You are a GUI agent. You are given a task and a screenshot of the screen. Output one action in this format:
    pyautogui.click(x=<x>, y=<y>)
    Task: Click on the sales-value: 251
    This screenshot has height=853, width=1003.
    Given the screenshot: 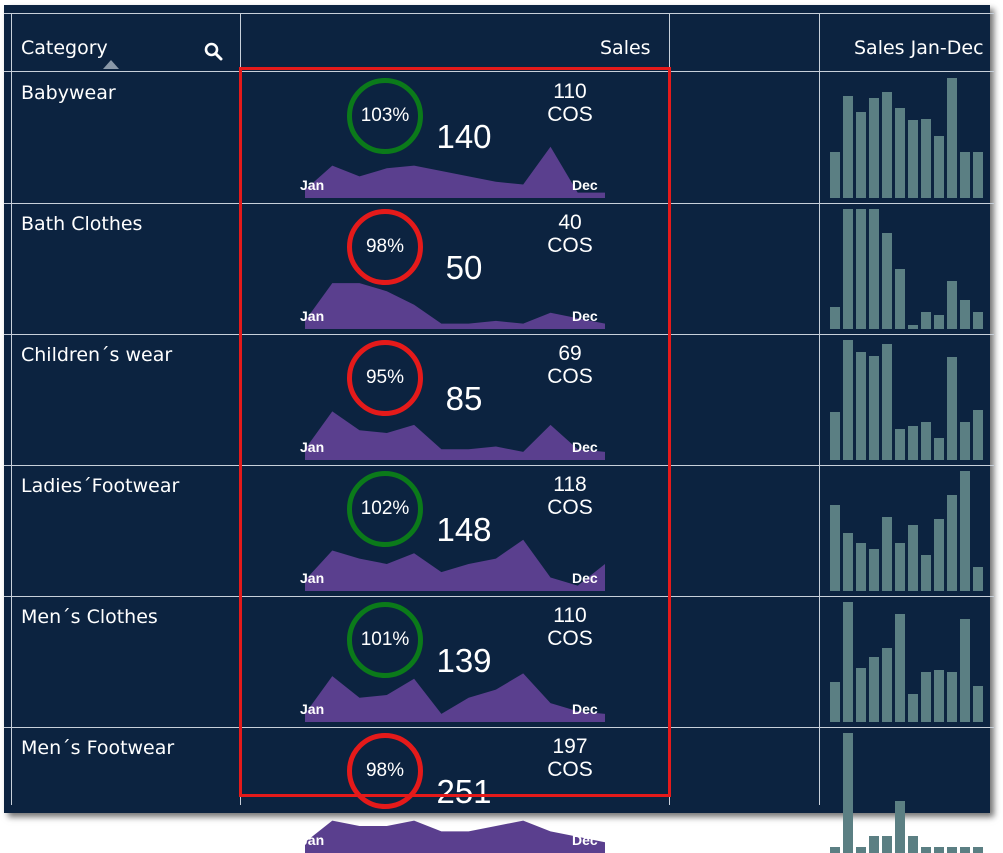 What is the action you would take?
    pyautogui.click(x=464, y=791)
    